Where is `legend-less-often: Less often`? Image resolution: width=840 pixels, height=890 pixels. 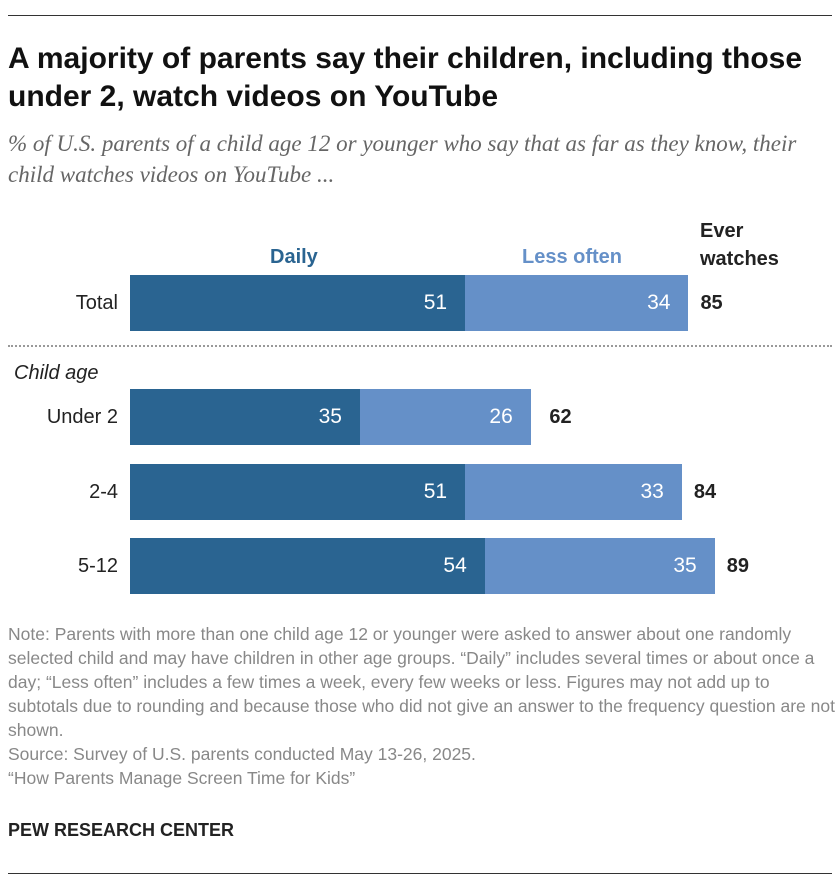
legend-less-often: Less often is located at coordinates (572, 257).